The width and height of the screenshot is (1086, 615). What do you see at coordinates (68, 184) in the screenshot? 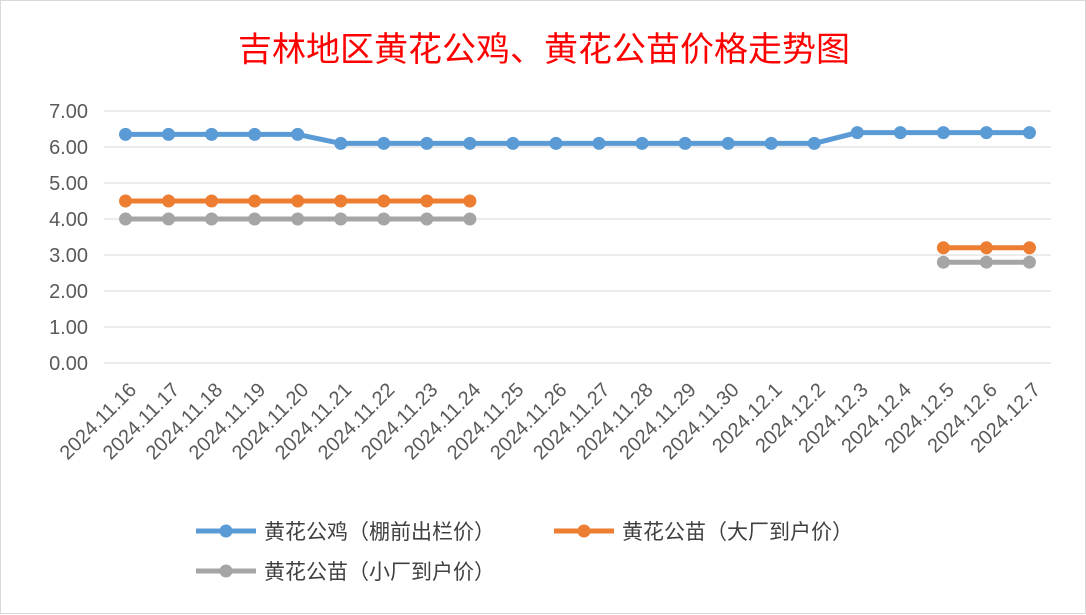
I see `y-tick-label: 5.00` at bounding box center [68, 184].